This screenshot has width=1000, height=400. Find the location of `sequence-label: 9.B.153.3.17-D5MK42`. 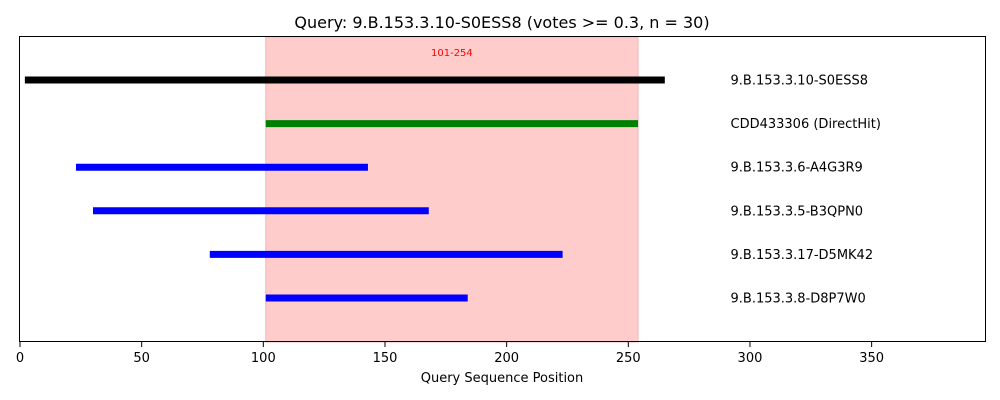

sequence-label: 9.B.153.3.17-D5MK42 is located at coordinates (802, 255).